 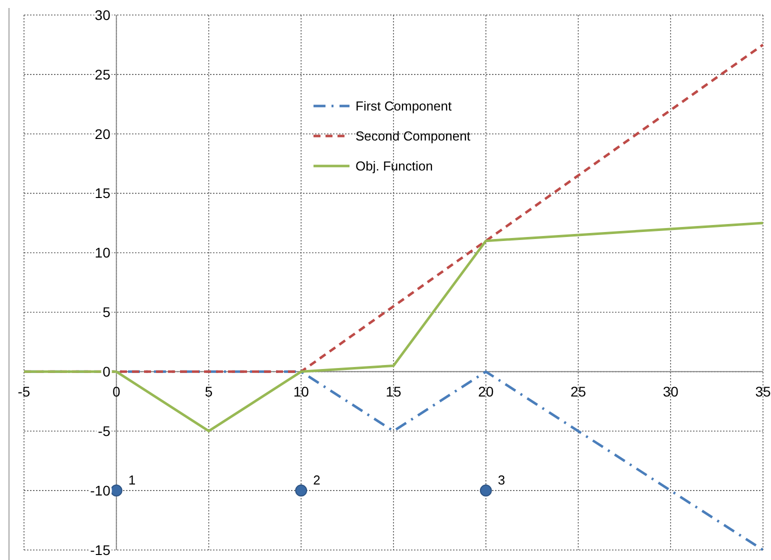 I want to click on x-tick-label: 5, so click(x=208, y=392).